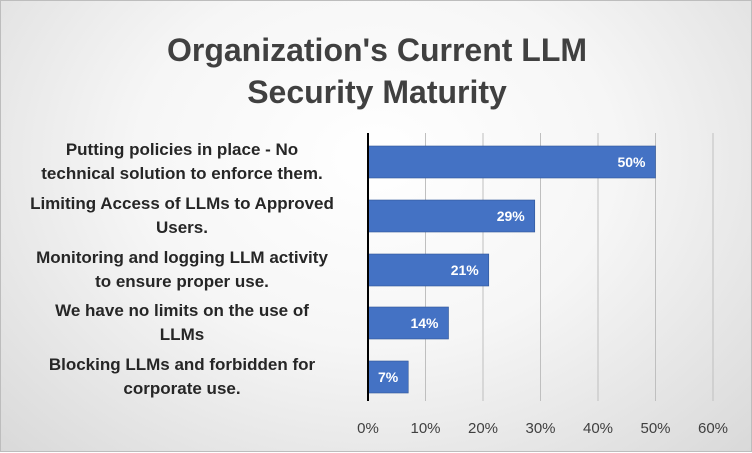  I want to click on category-label: Monitoring and logging LLM activity, so click(182, 257).